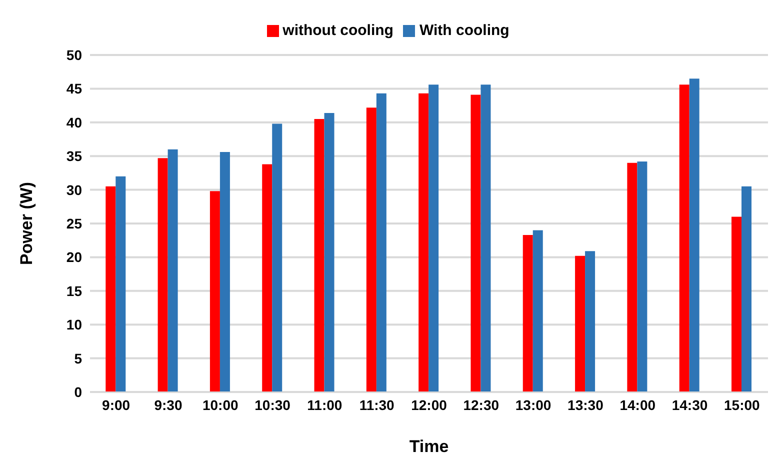 The height and width of the screenshot is (472, 784). What do you see at coordinates (74, 324) in the screenshot?
I see `y-tick-label: 10` at bounding box center [74, 324].